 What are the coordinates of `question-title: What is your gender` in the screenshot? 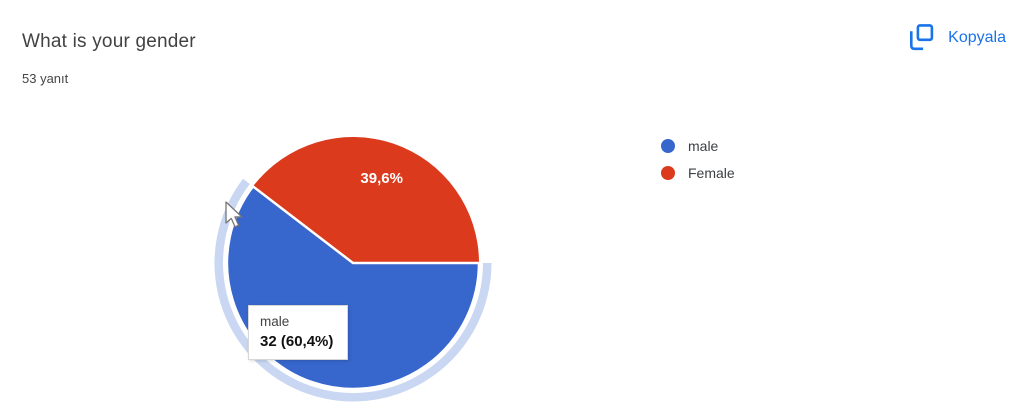 It's located at (109, 41).